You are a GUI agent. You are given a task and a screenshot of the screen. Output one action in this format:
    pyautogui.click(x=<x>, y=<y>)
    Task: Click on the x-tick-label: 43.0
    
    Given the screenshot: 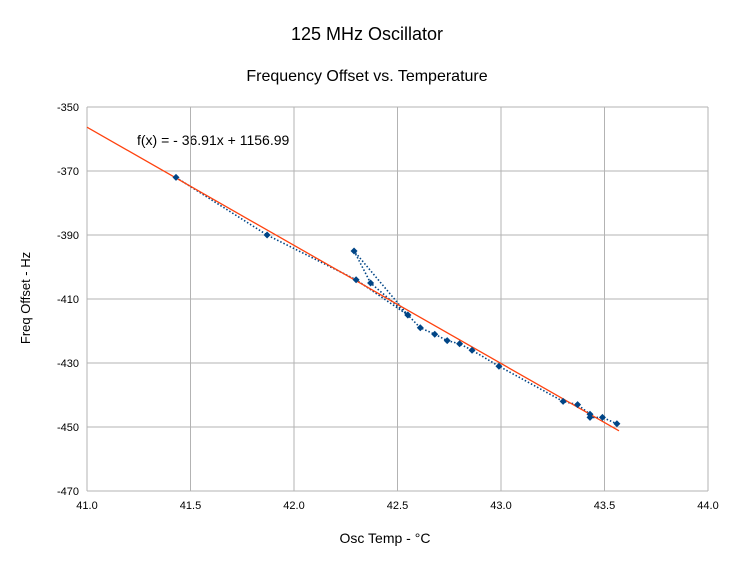 What is the action you would take?
    pyautogui.click(x=500, y=506)
    